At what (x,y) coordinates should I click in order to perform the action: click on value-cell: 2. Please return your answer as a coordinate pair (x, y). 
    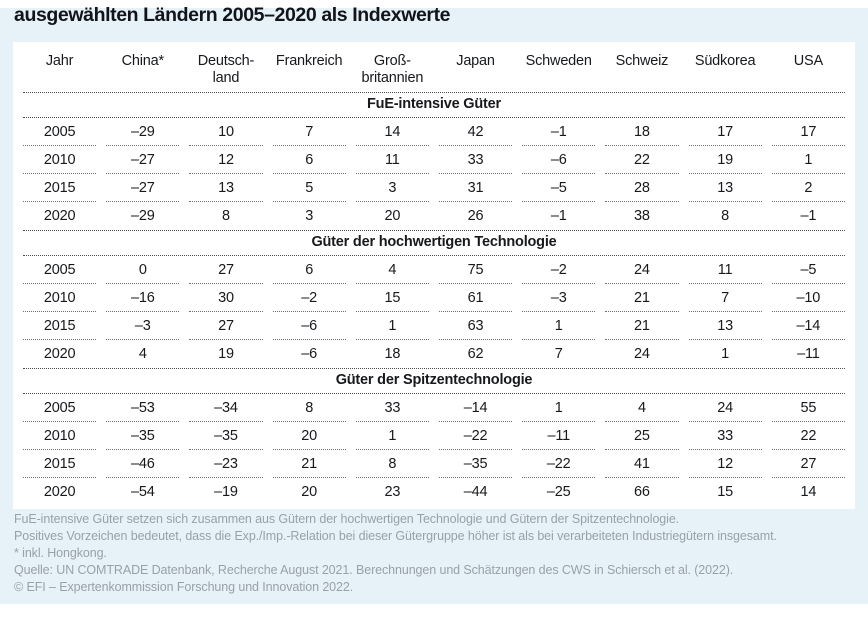
    Looking at the image, I should click on (808, 188).